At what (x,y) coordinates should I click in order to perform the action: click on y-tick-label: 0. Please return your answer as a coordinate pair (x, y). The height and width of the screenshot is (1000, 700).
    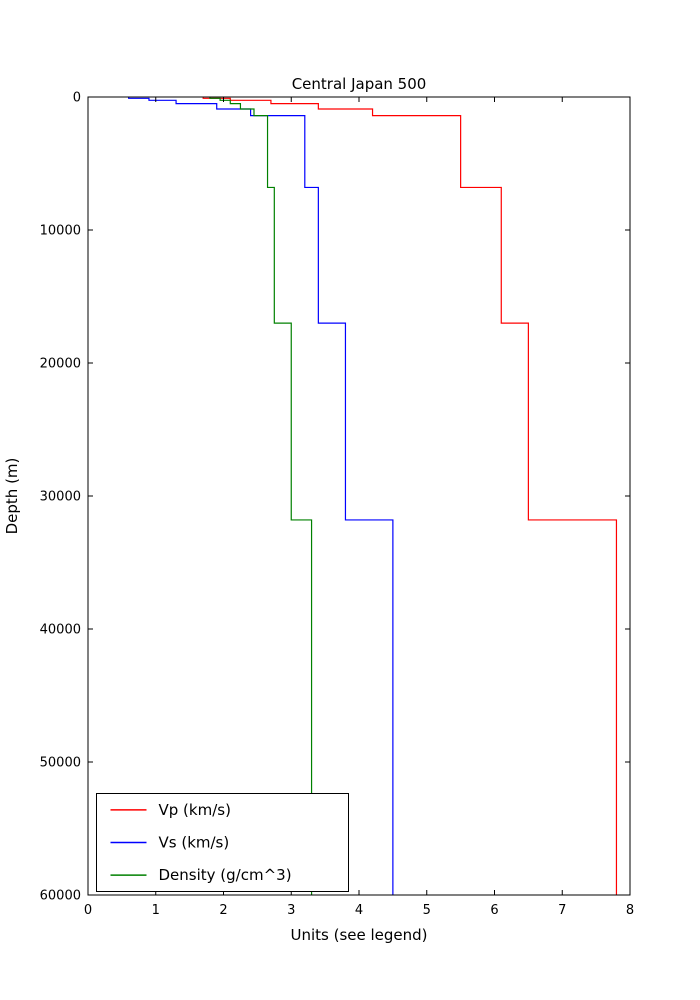
    Looking at the image, I should click on (77, 98).